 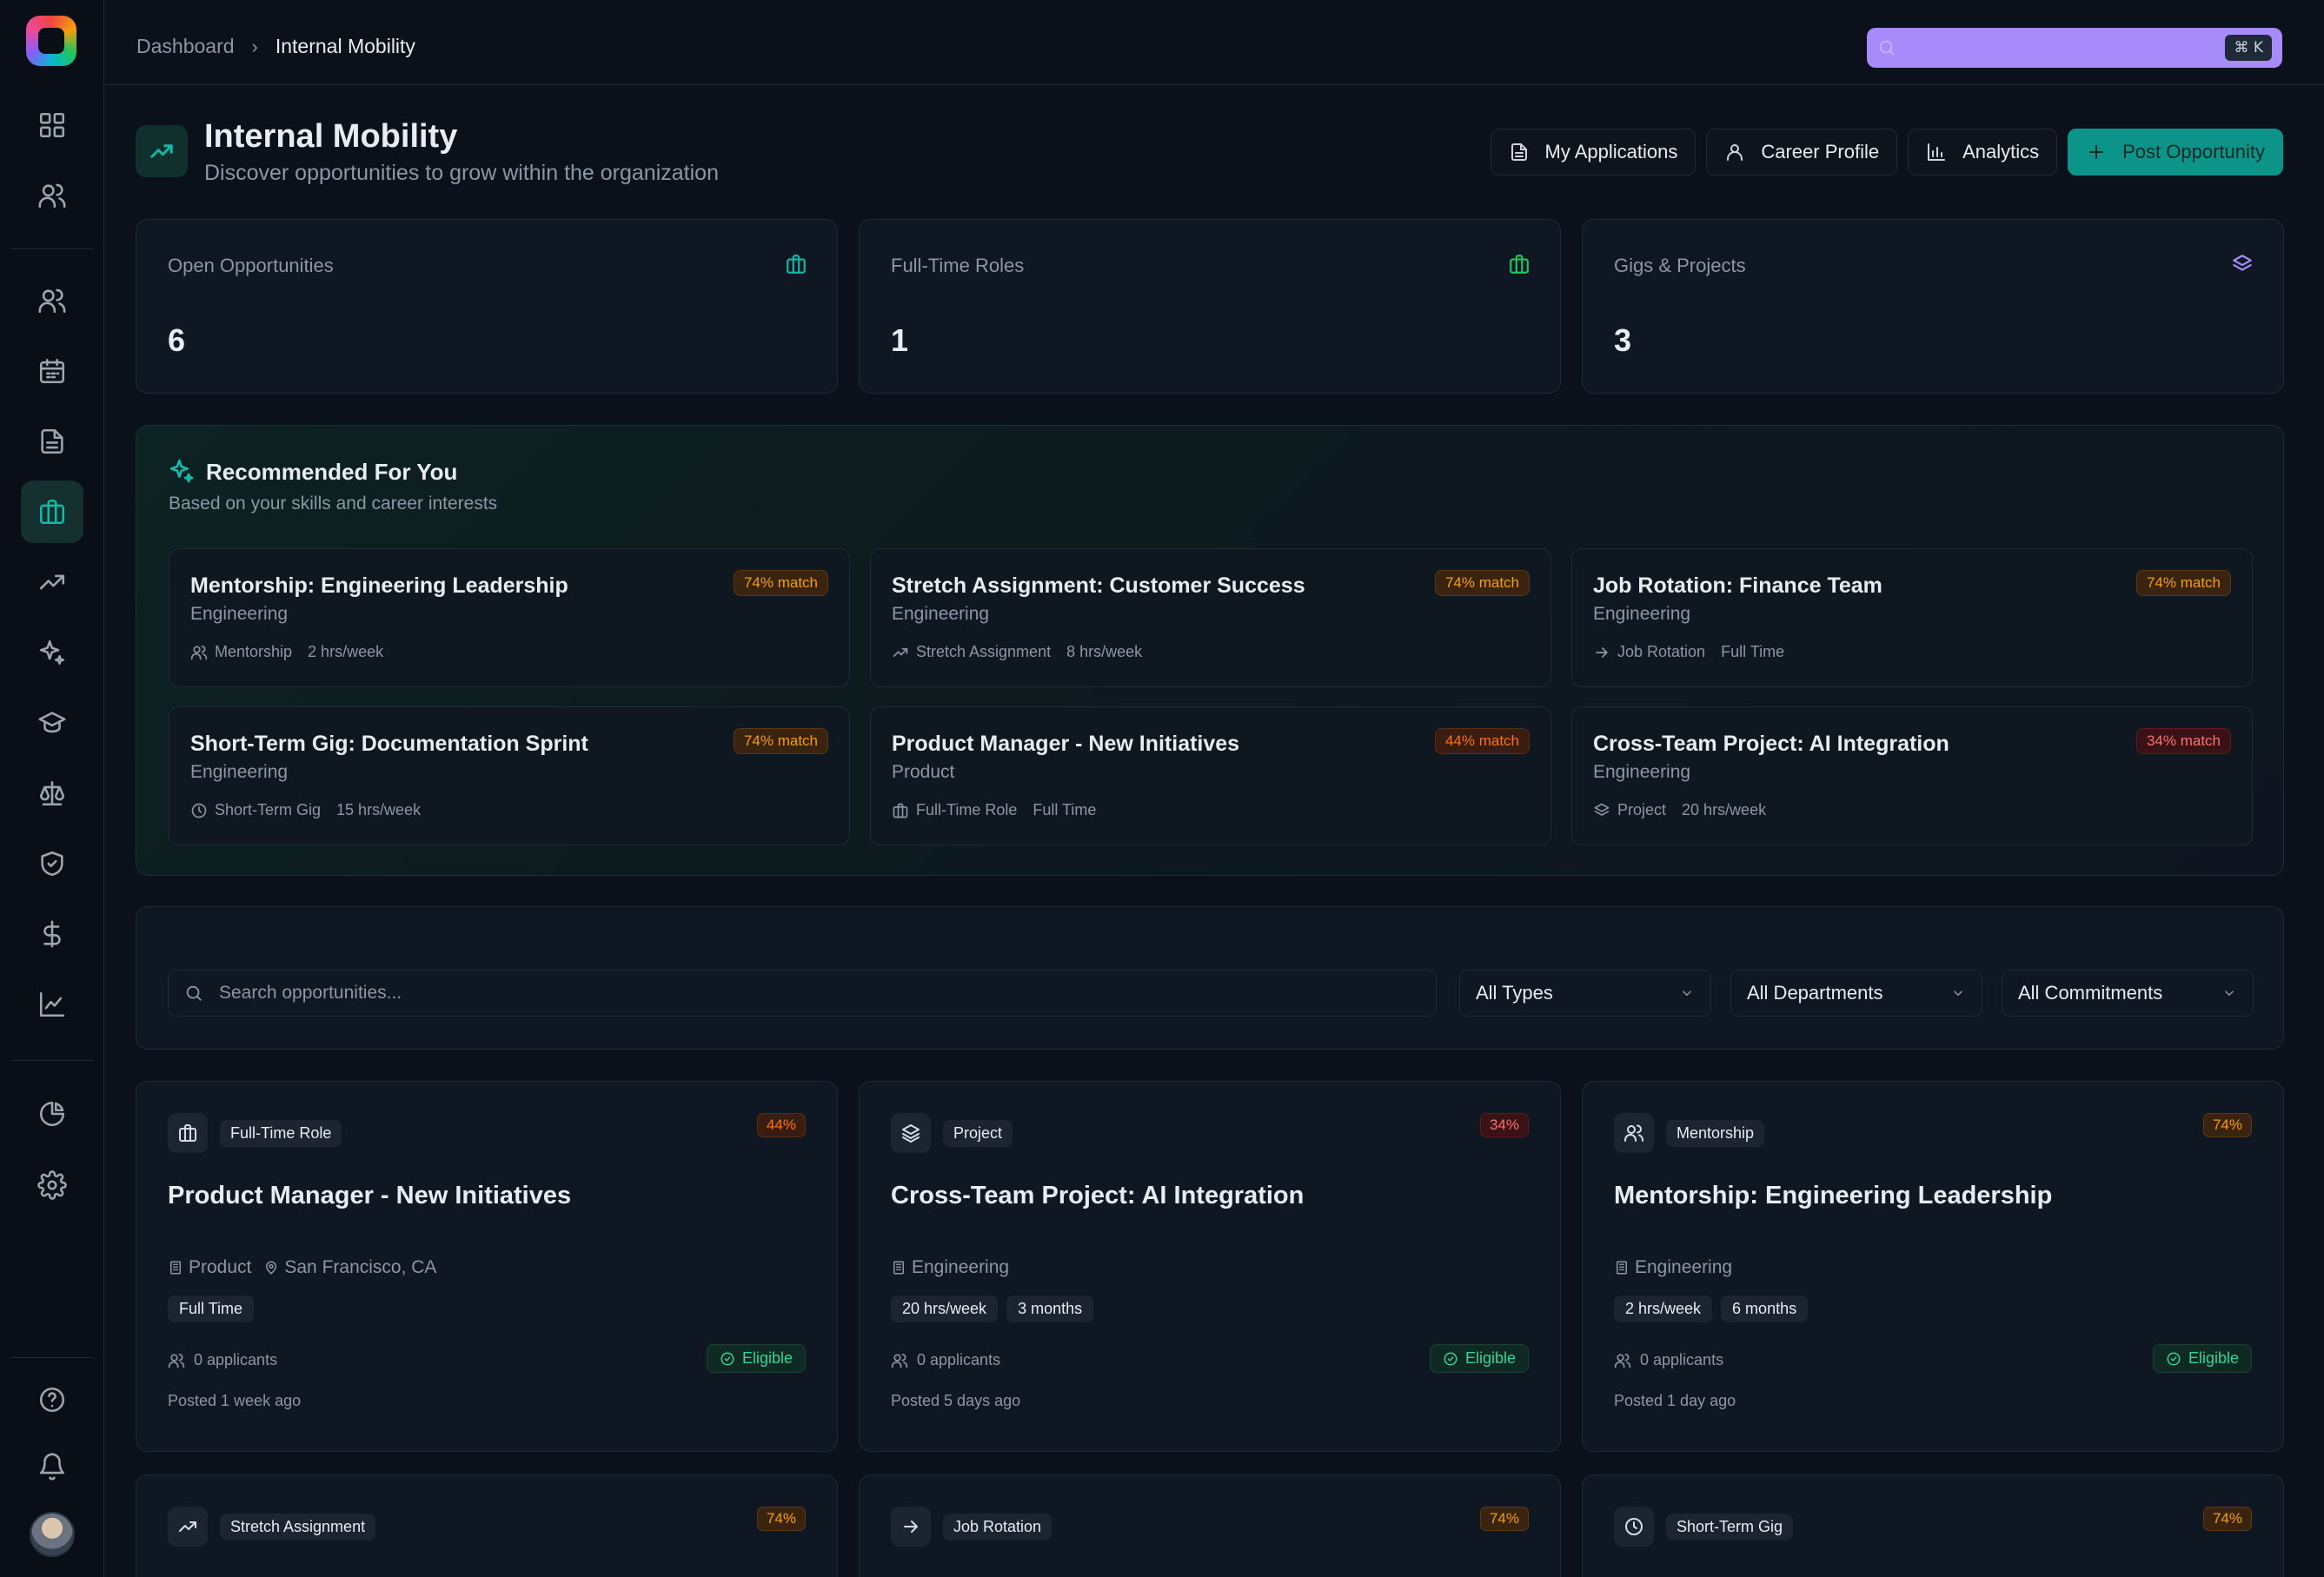 I want to click on recommended-title: Recommended For You, so click(x=332, y=472).